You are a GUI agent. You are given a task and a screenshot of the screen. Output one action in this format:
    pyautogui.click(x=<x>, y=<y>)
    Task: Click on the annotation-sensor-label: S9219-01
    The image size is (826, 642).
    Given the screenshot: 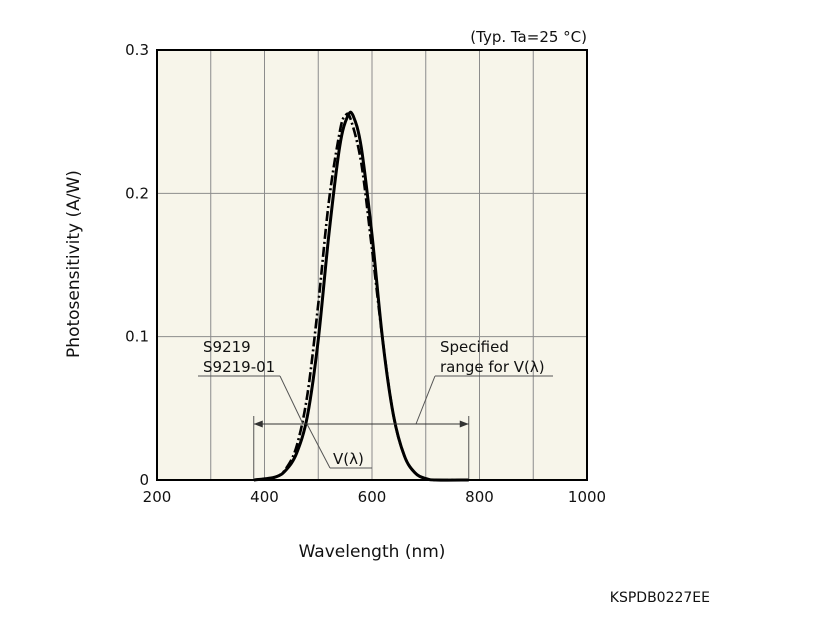 What is the action you would take?
    pyautogui.click(x=239, y=367)
    